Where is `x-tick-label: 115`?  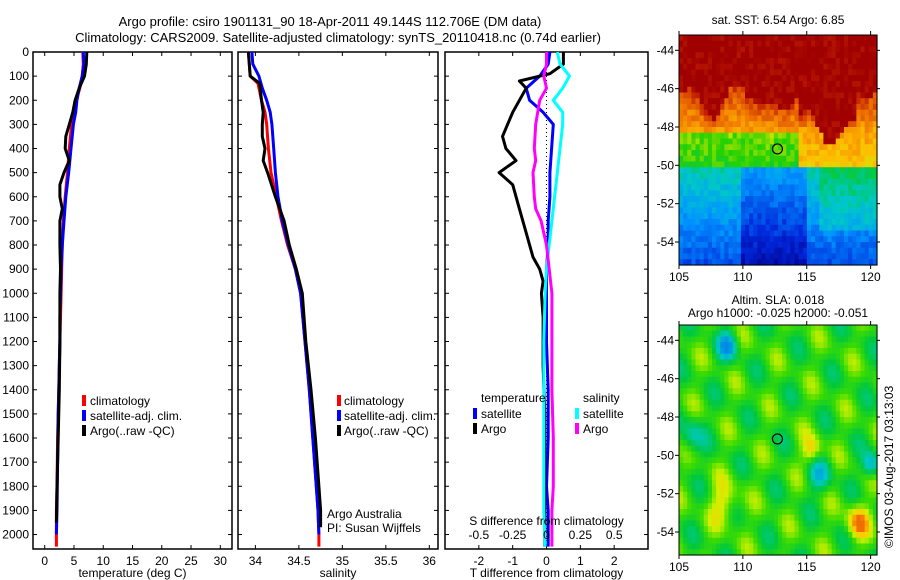
x-tick-label: 115 is located at coordinates (806, 277).